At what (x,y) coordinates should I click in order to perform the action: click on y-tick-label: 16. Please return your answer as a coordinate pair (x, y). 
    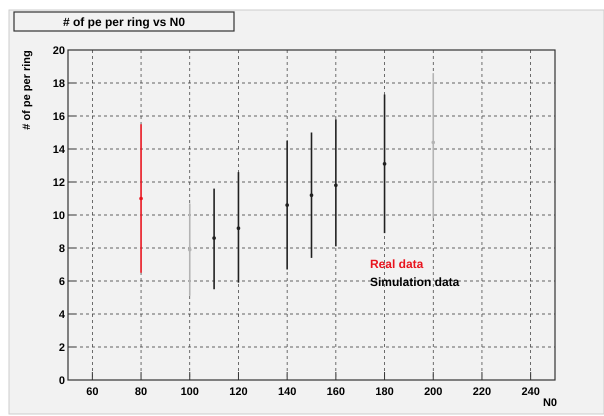
    Looking at the image, I should click on (58, 117).